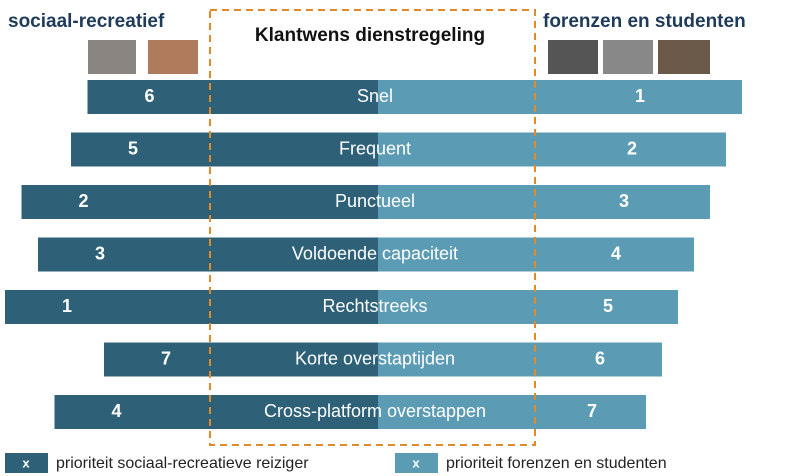 The image size is (795, 476). I want to click on photos, so click(399, 57).